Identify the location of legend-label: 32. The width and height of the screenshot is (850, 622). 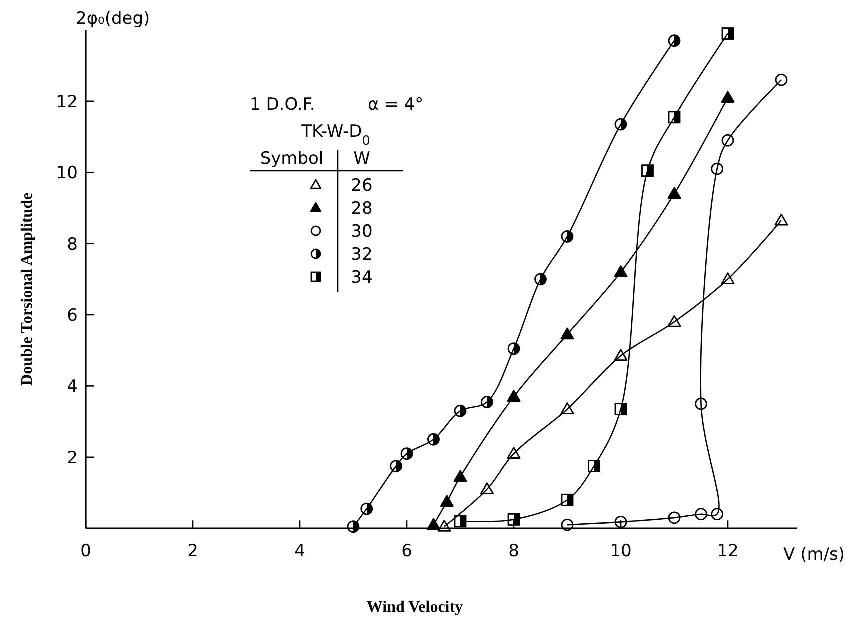
(362, 254).